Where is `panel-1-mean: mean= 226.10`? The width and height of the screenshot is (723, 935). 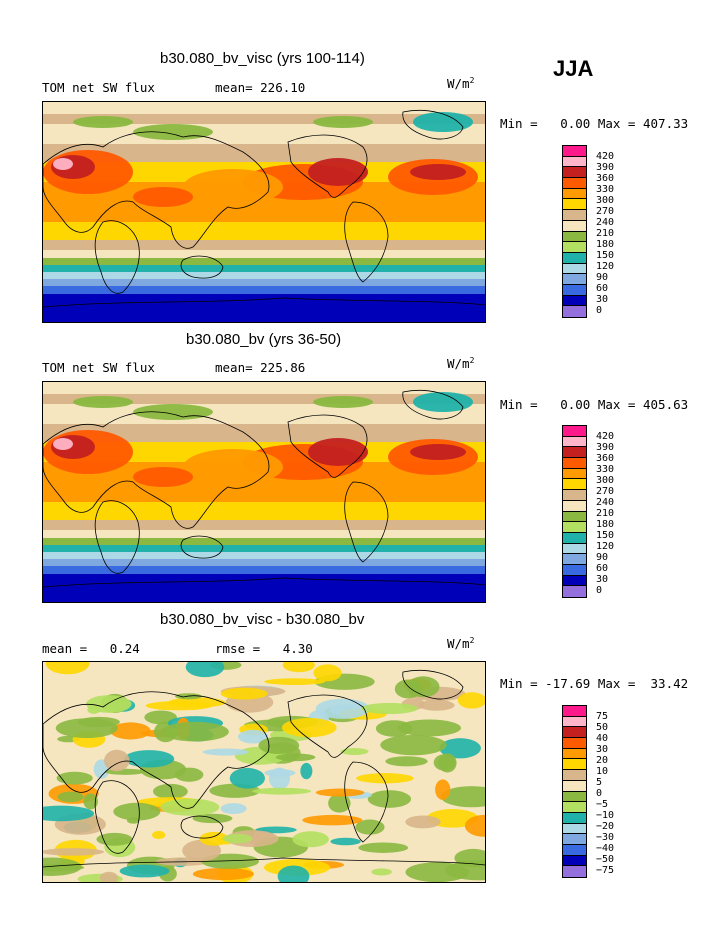 panel-1-mean: mean= 226.10 is located at coordinates (260, 87).